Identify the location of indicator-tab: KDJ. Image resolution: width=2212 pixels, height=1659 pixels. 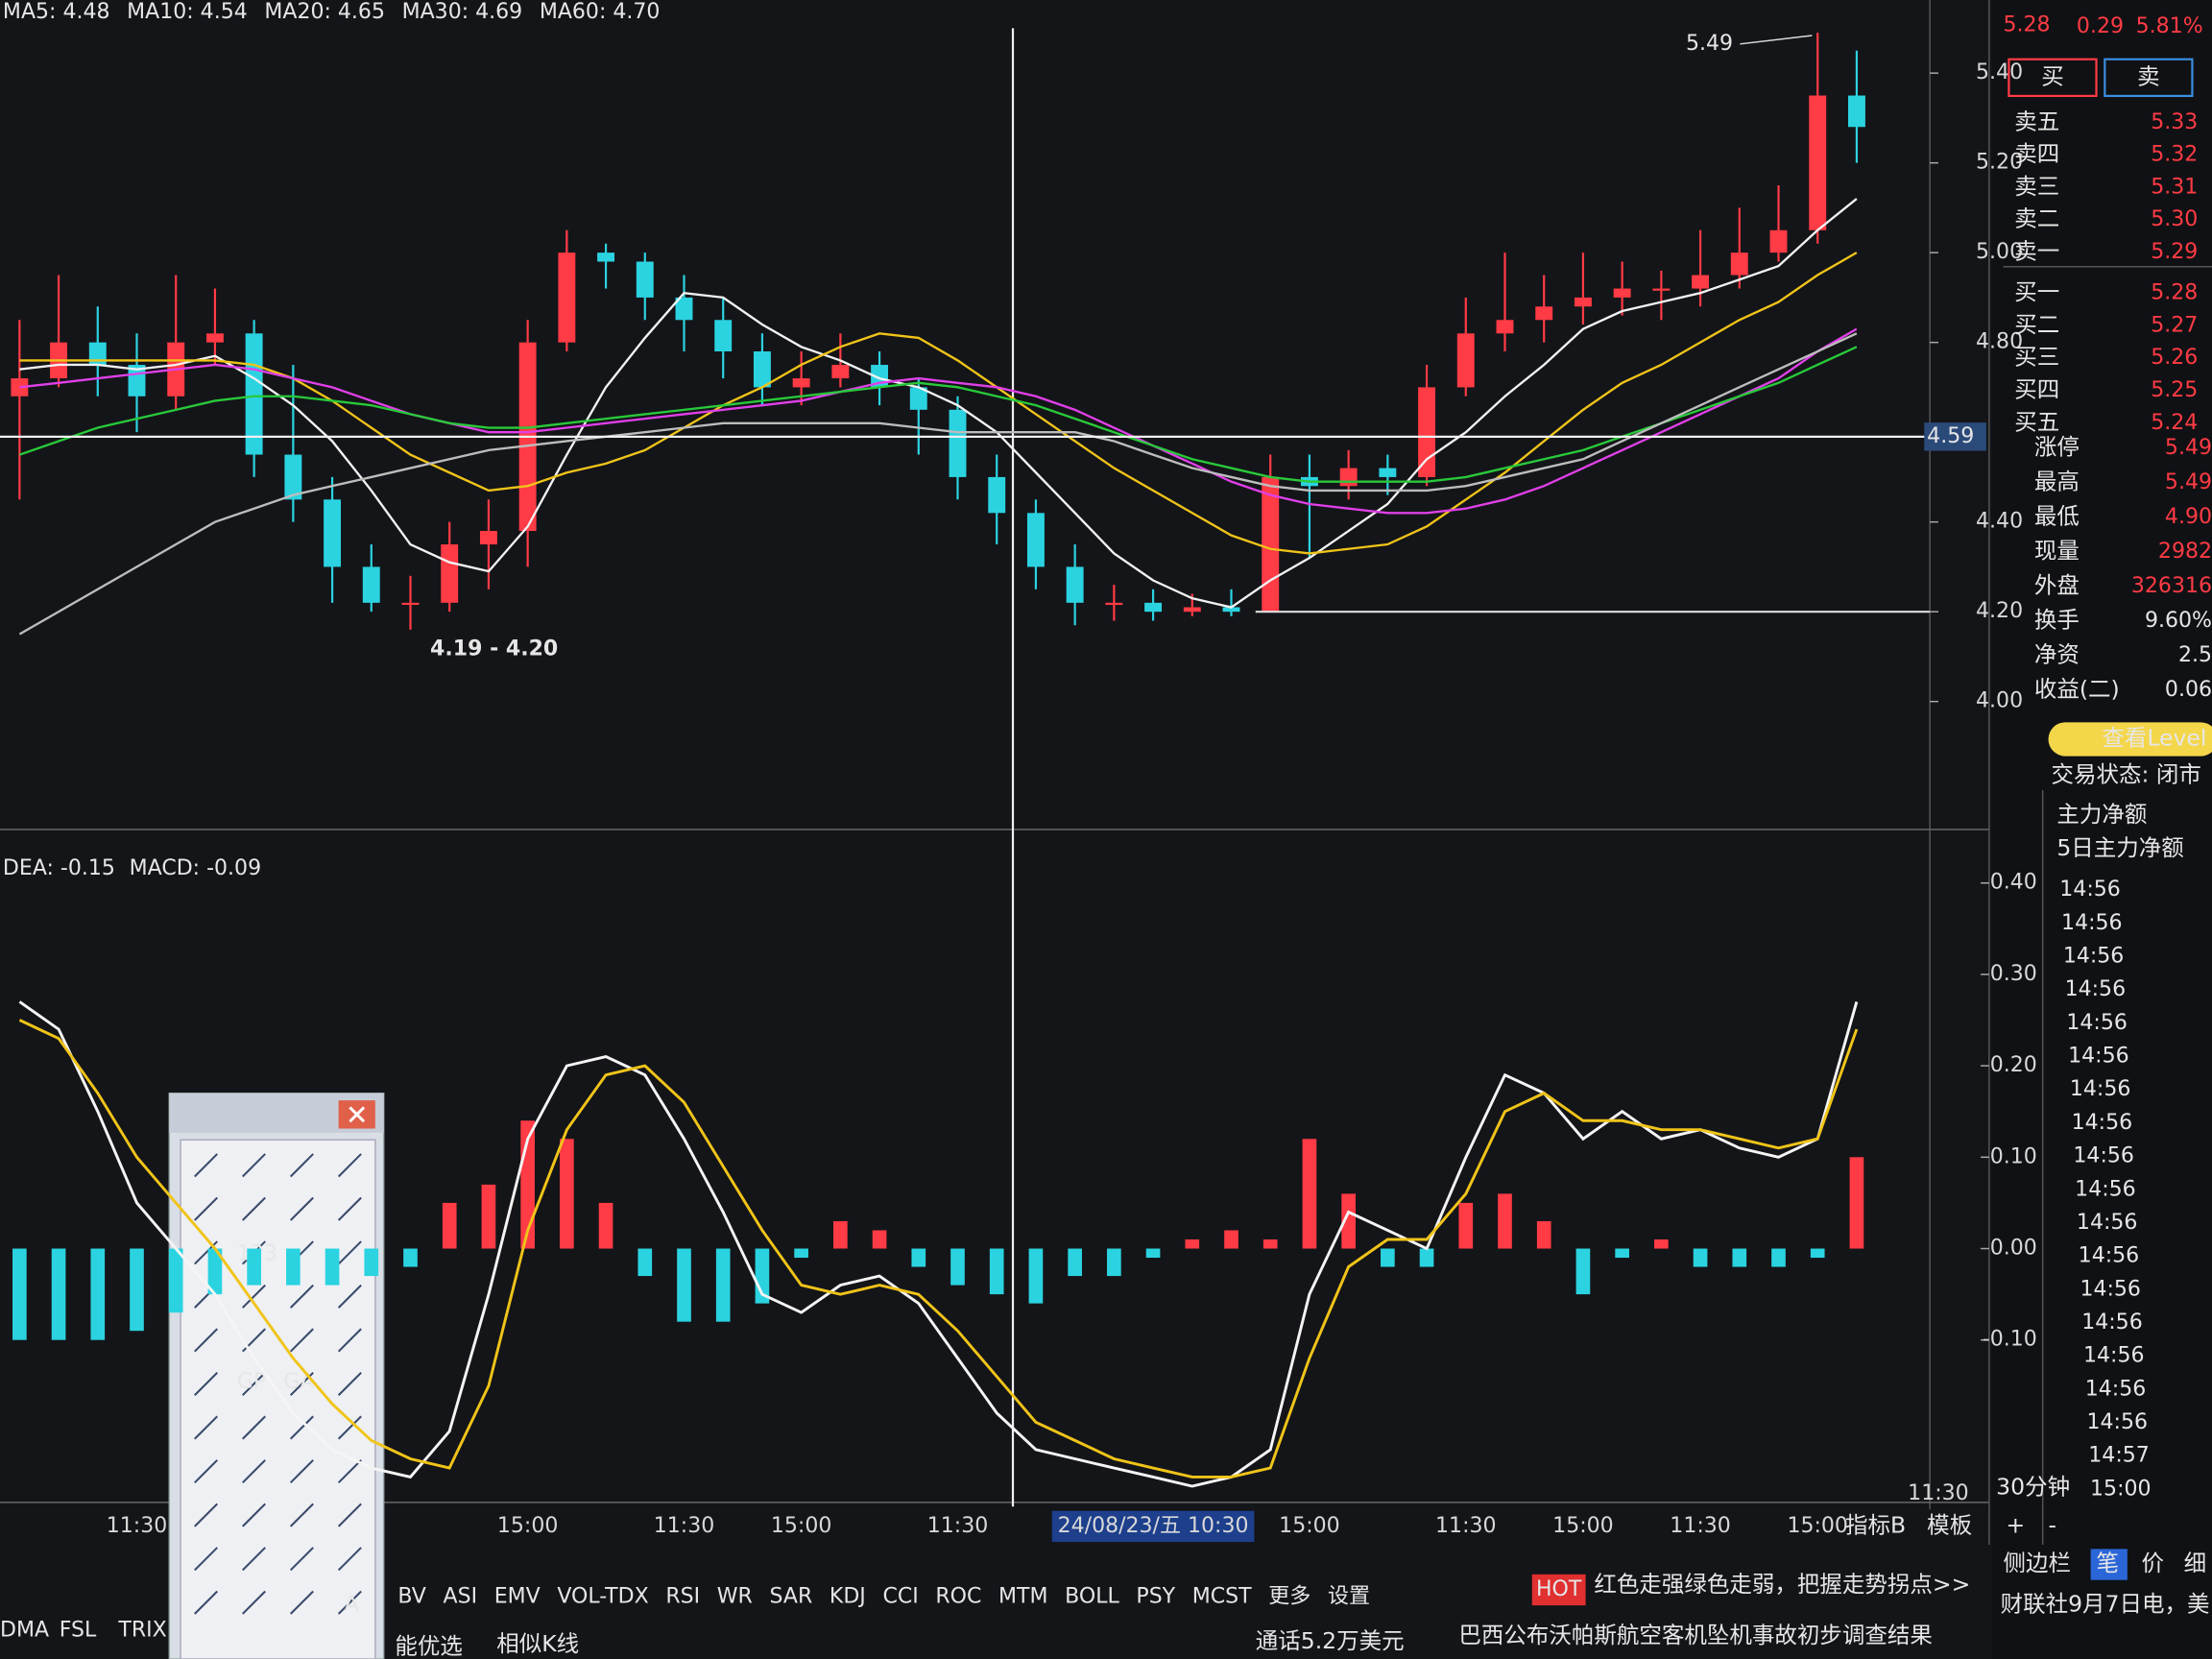
(848, 1596).